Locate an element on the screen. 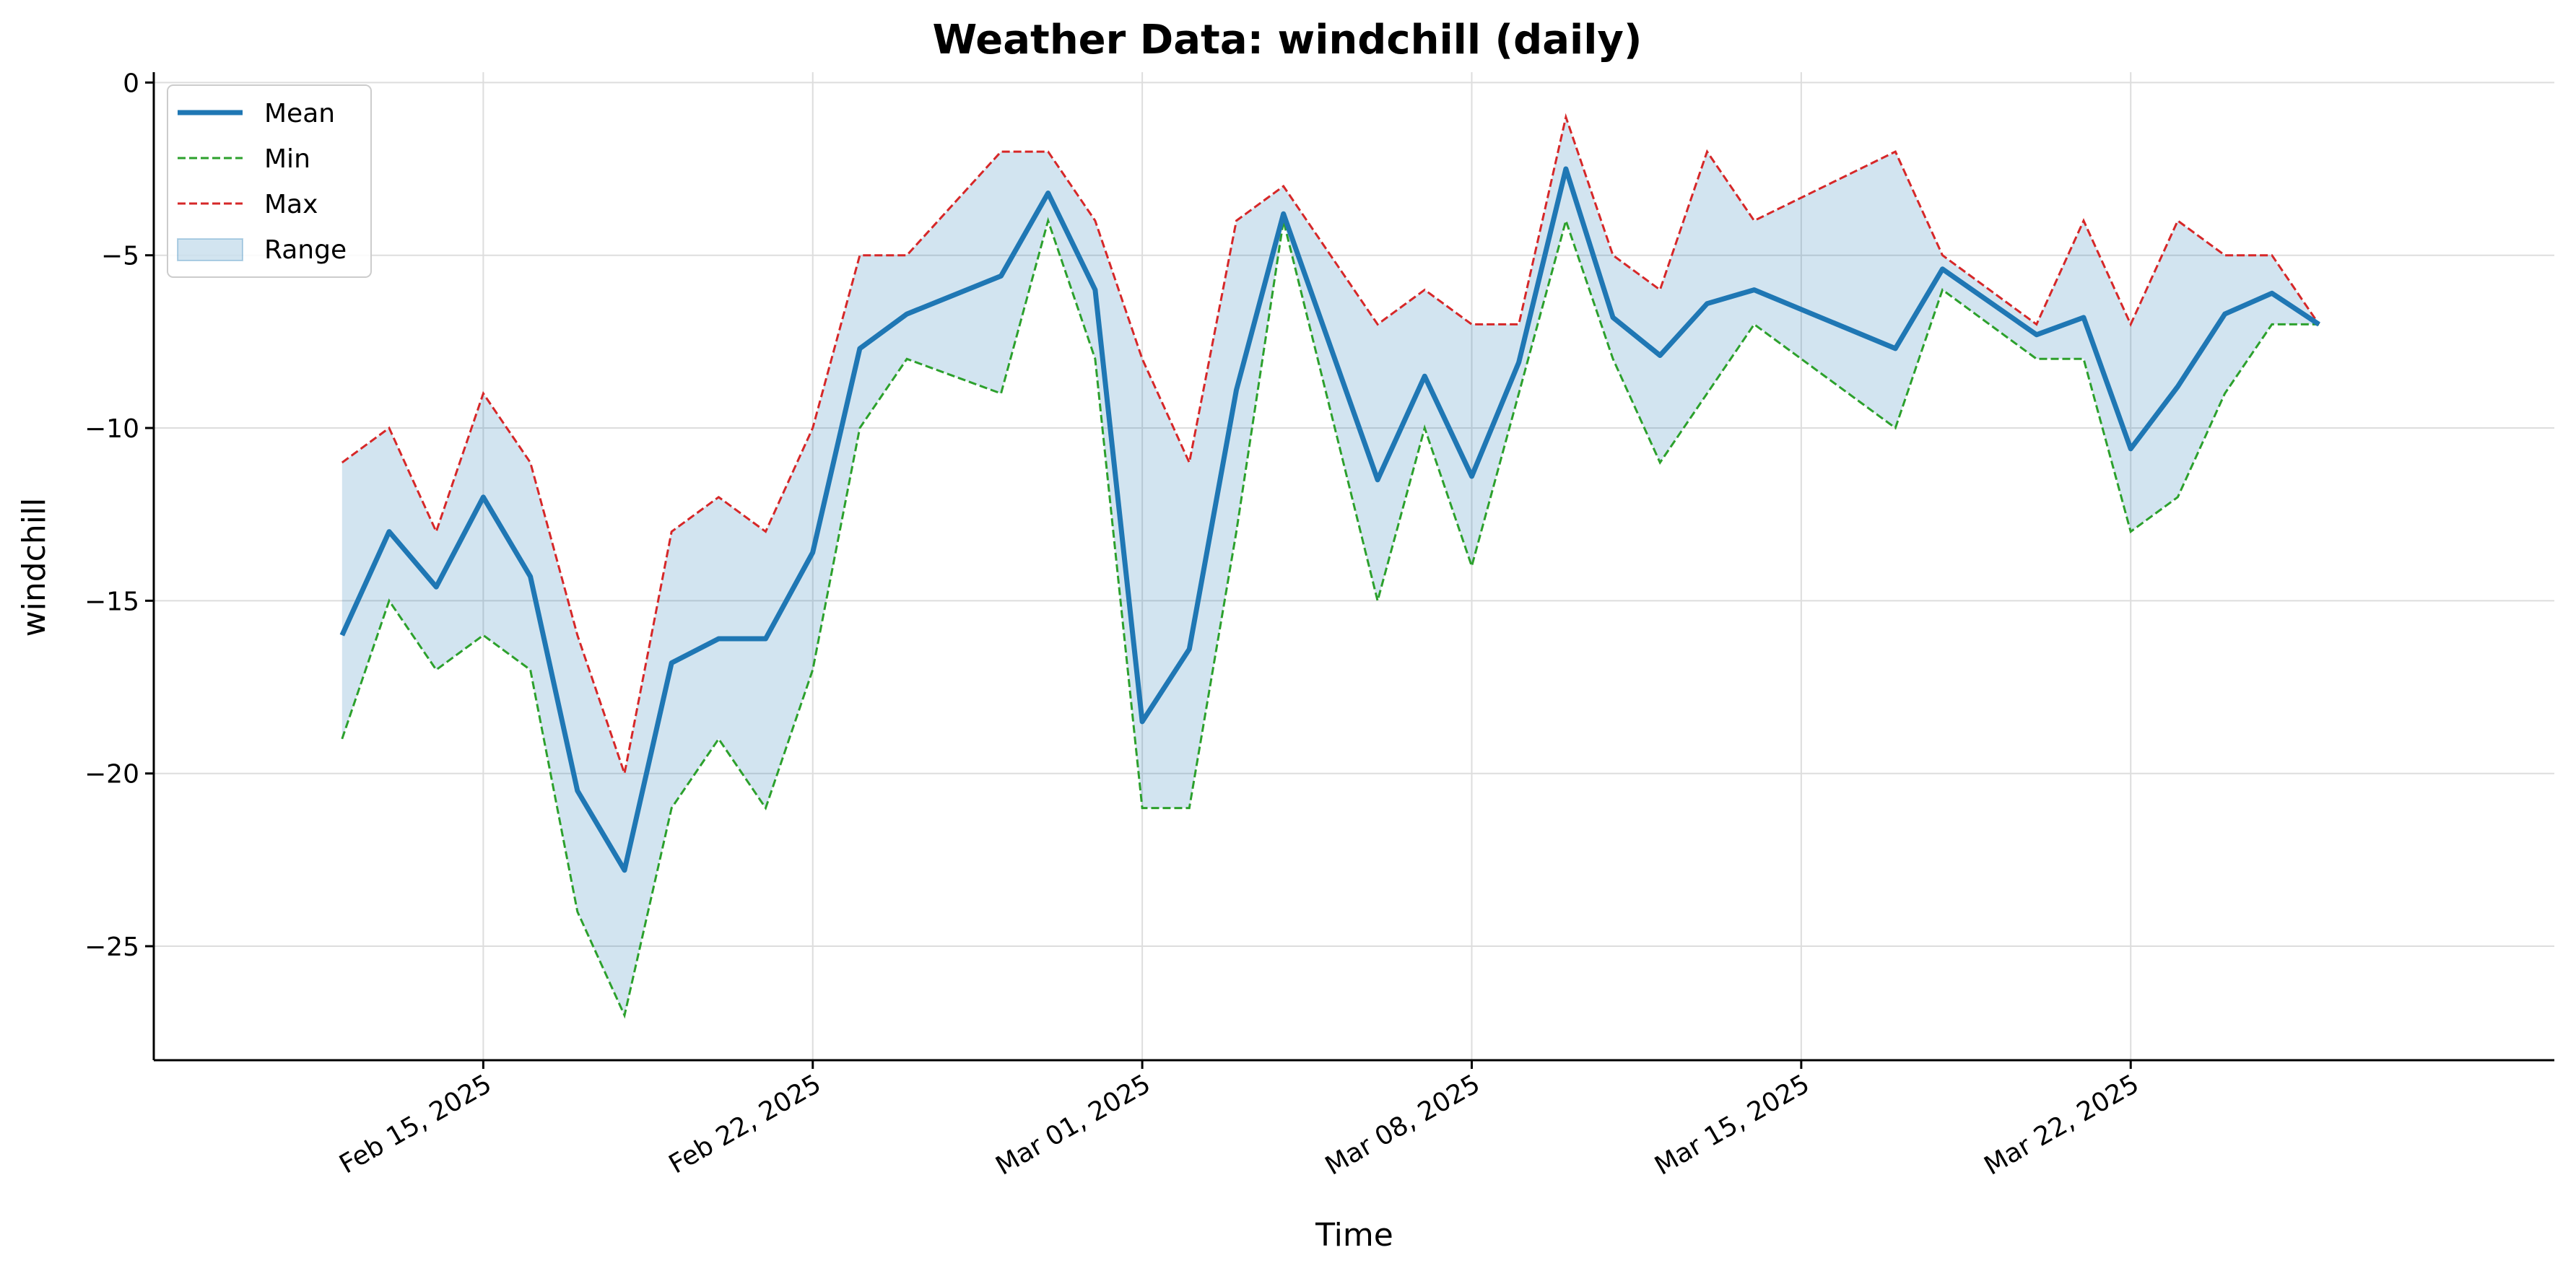 This screenshot has height=1276, width=2576. legend-box is located at coordinates (269, 181).